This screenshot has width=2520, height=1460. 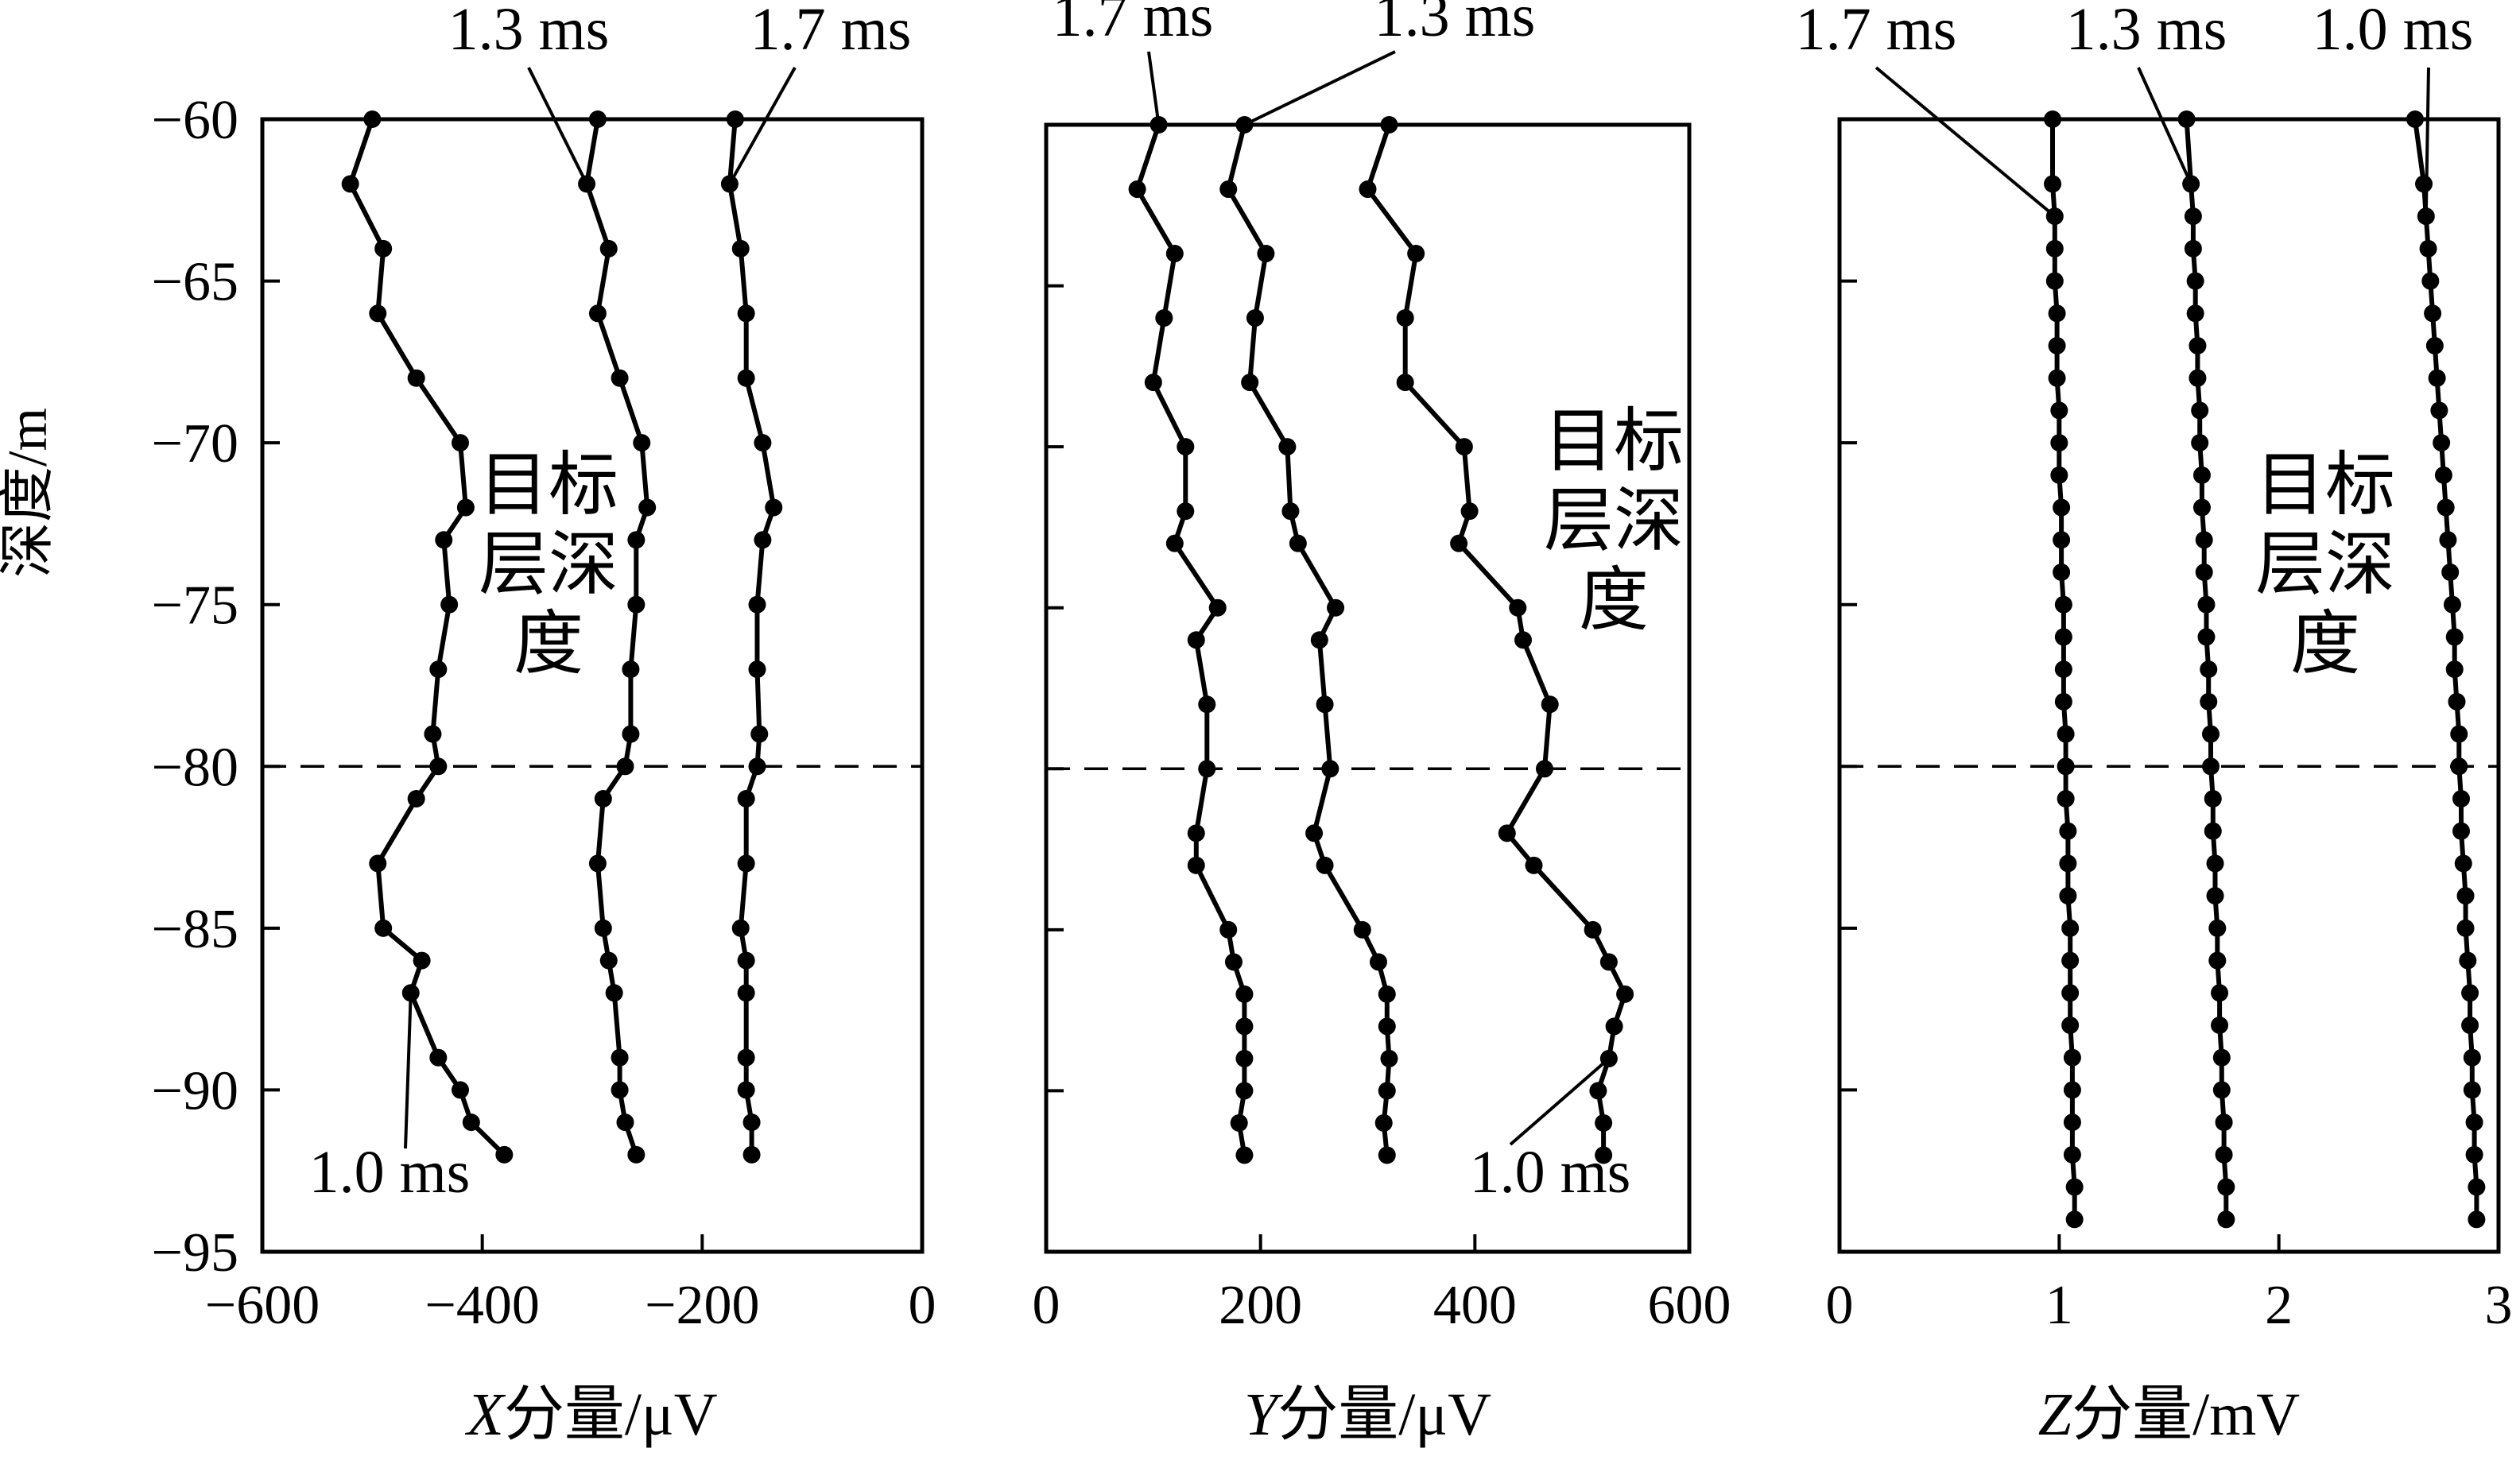 I want to click on x-axis-label-symbol: Y, so click(x=1264, y=1414).